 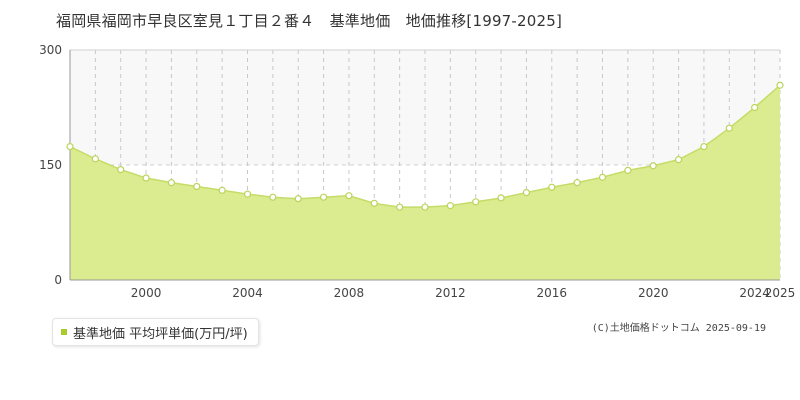 What do you see at coordinates (309, 21) in the screenshot?
I see `chart-title: 福岡県福岡市早良区室見１丁目２番４ 基準地価 地価推移[1997-2025]` at bounding box center [309, 21].